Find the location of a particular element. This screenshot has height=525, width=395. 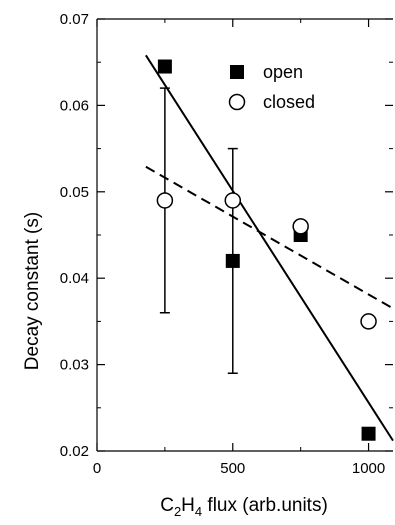

y-axis-title: Decay constant (s) is located at coordinates (32, 291).